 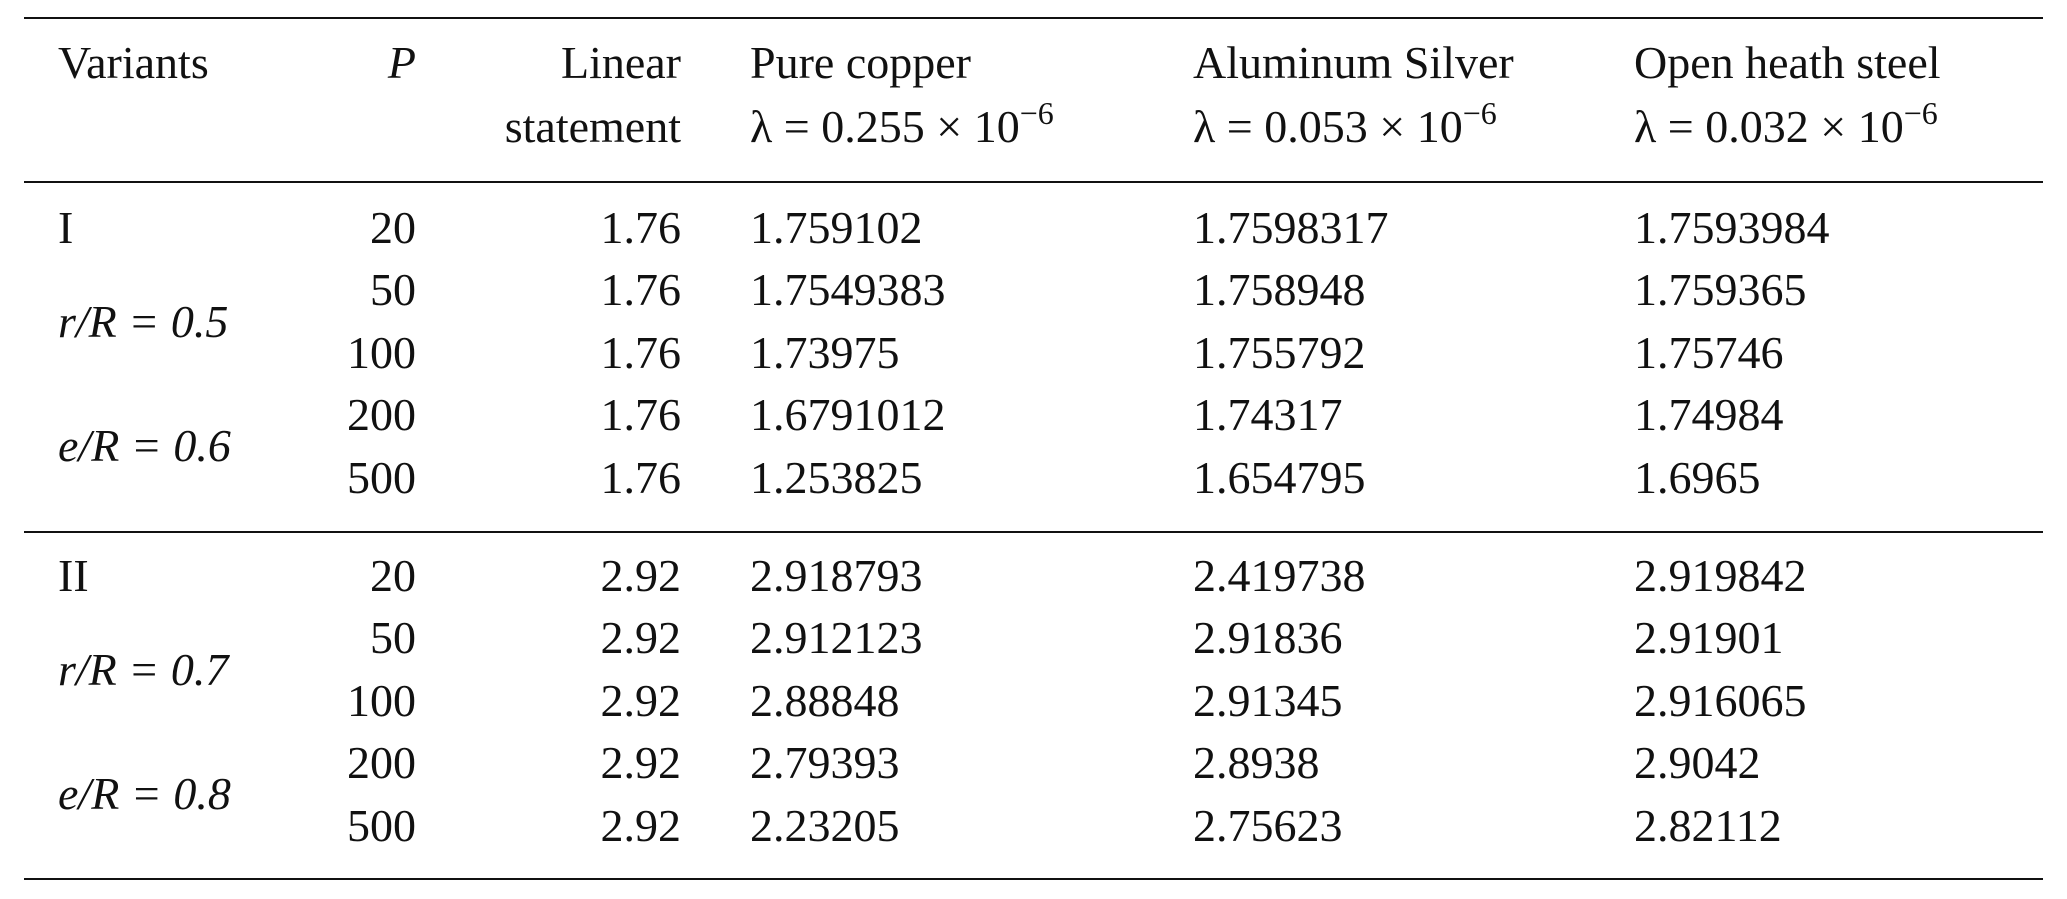 I want to click on material-value: 2.91345, so click(x=1268, y=700).